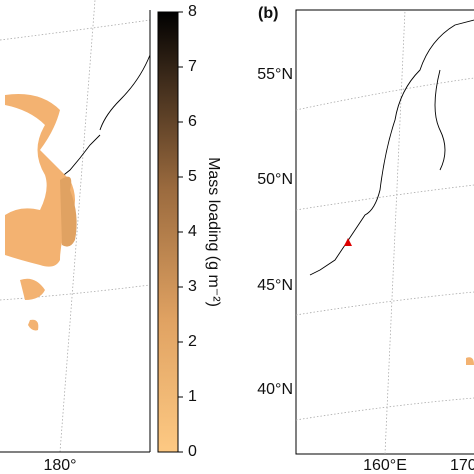  I want to click on colorbar-ticks: 0 1 2 3 4 5 6 7 8, so click(187, 231).